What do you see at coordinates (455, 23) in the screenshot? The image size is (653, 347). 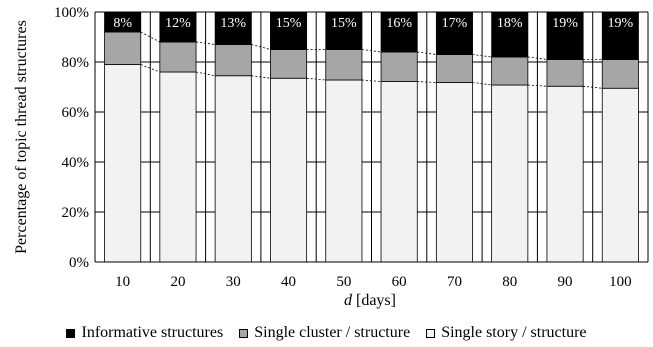 I see `data-label: 17%` at bounding box center [455, 23].